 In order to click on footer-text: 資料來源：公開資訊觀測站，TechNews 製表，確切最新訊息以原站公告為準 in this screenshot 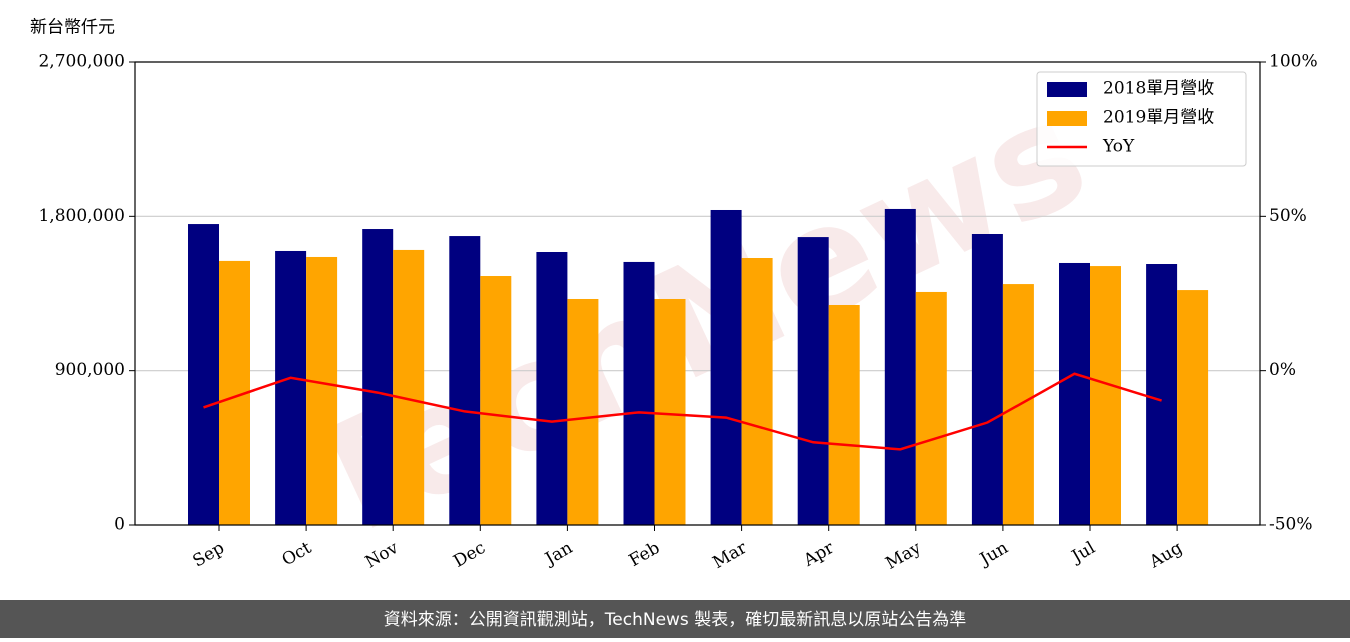, I will do `click(675, 620)`.